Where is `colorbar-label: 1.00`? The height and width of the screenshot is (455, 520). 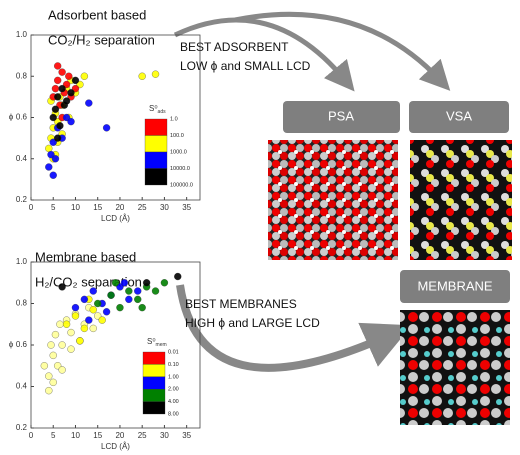 colorbar-label: 1.00 is located at coordinates (173, 377).